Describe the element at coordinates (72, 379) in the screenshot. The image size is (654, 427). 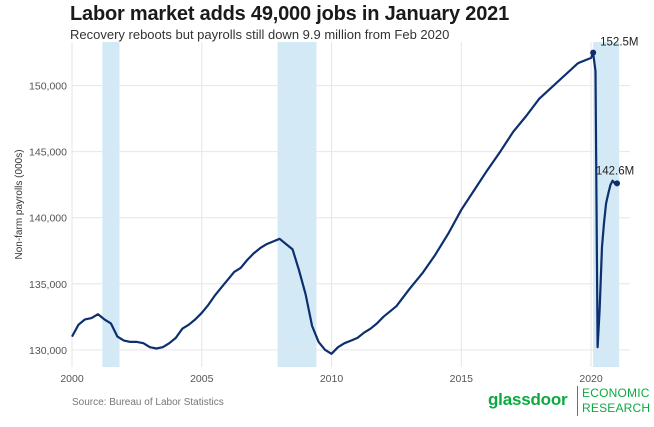
I see `x-tick-label: 2000` at that location.